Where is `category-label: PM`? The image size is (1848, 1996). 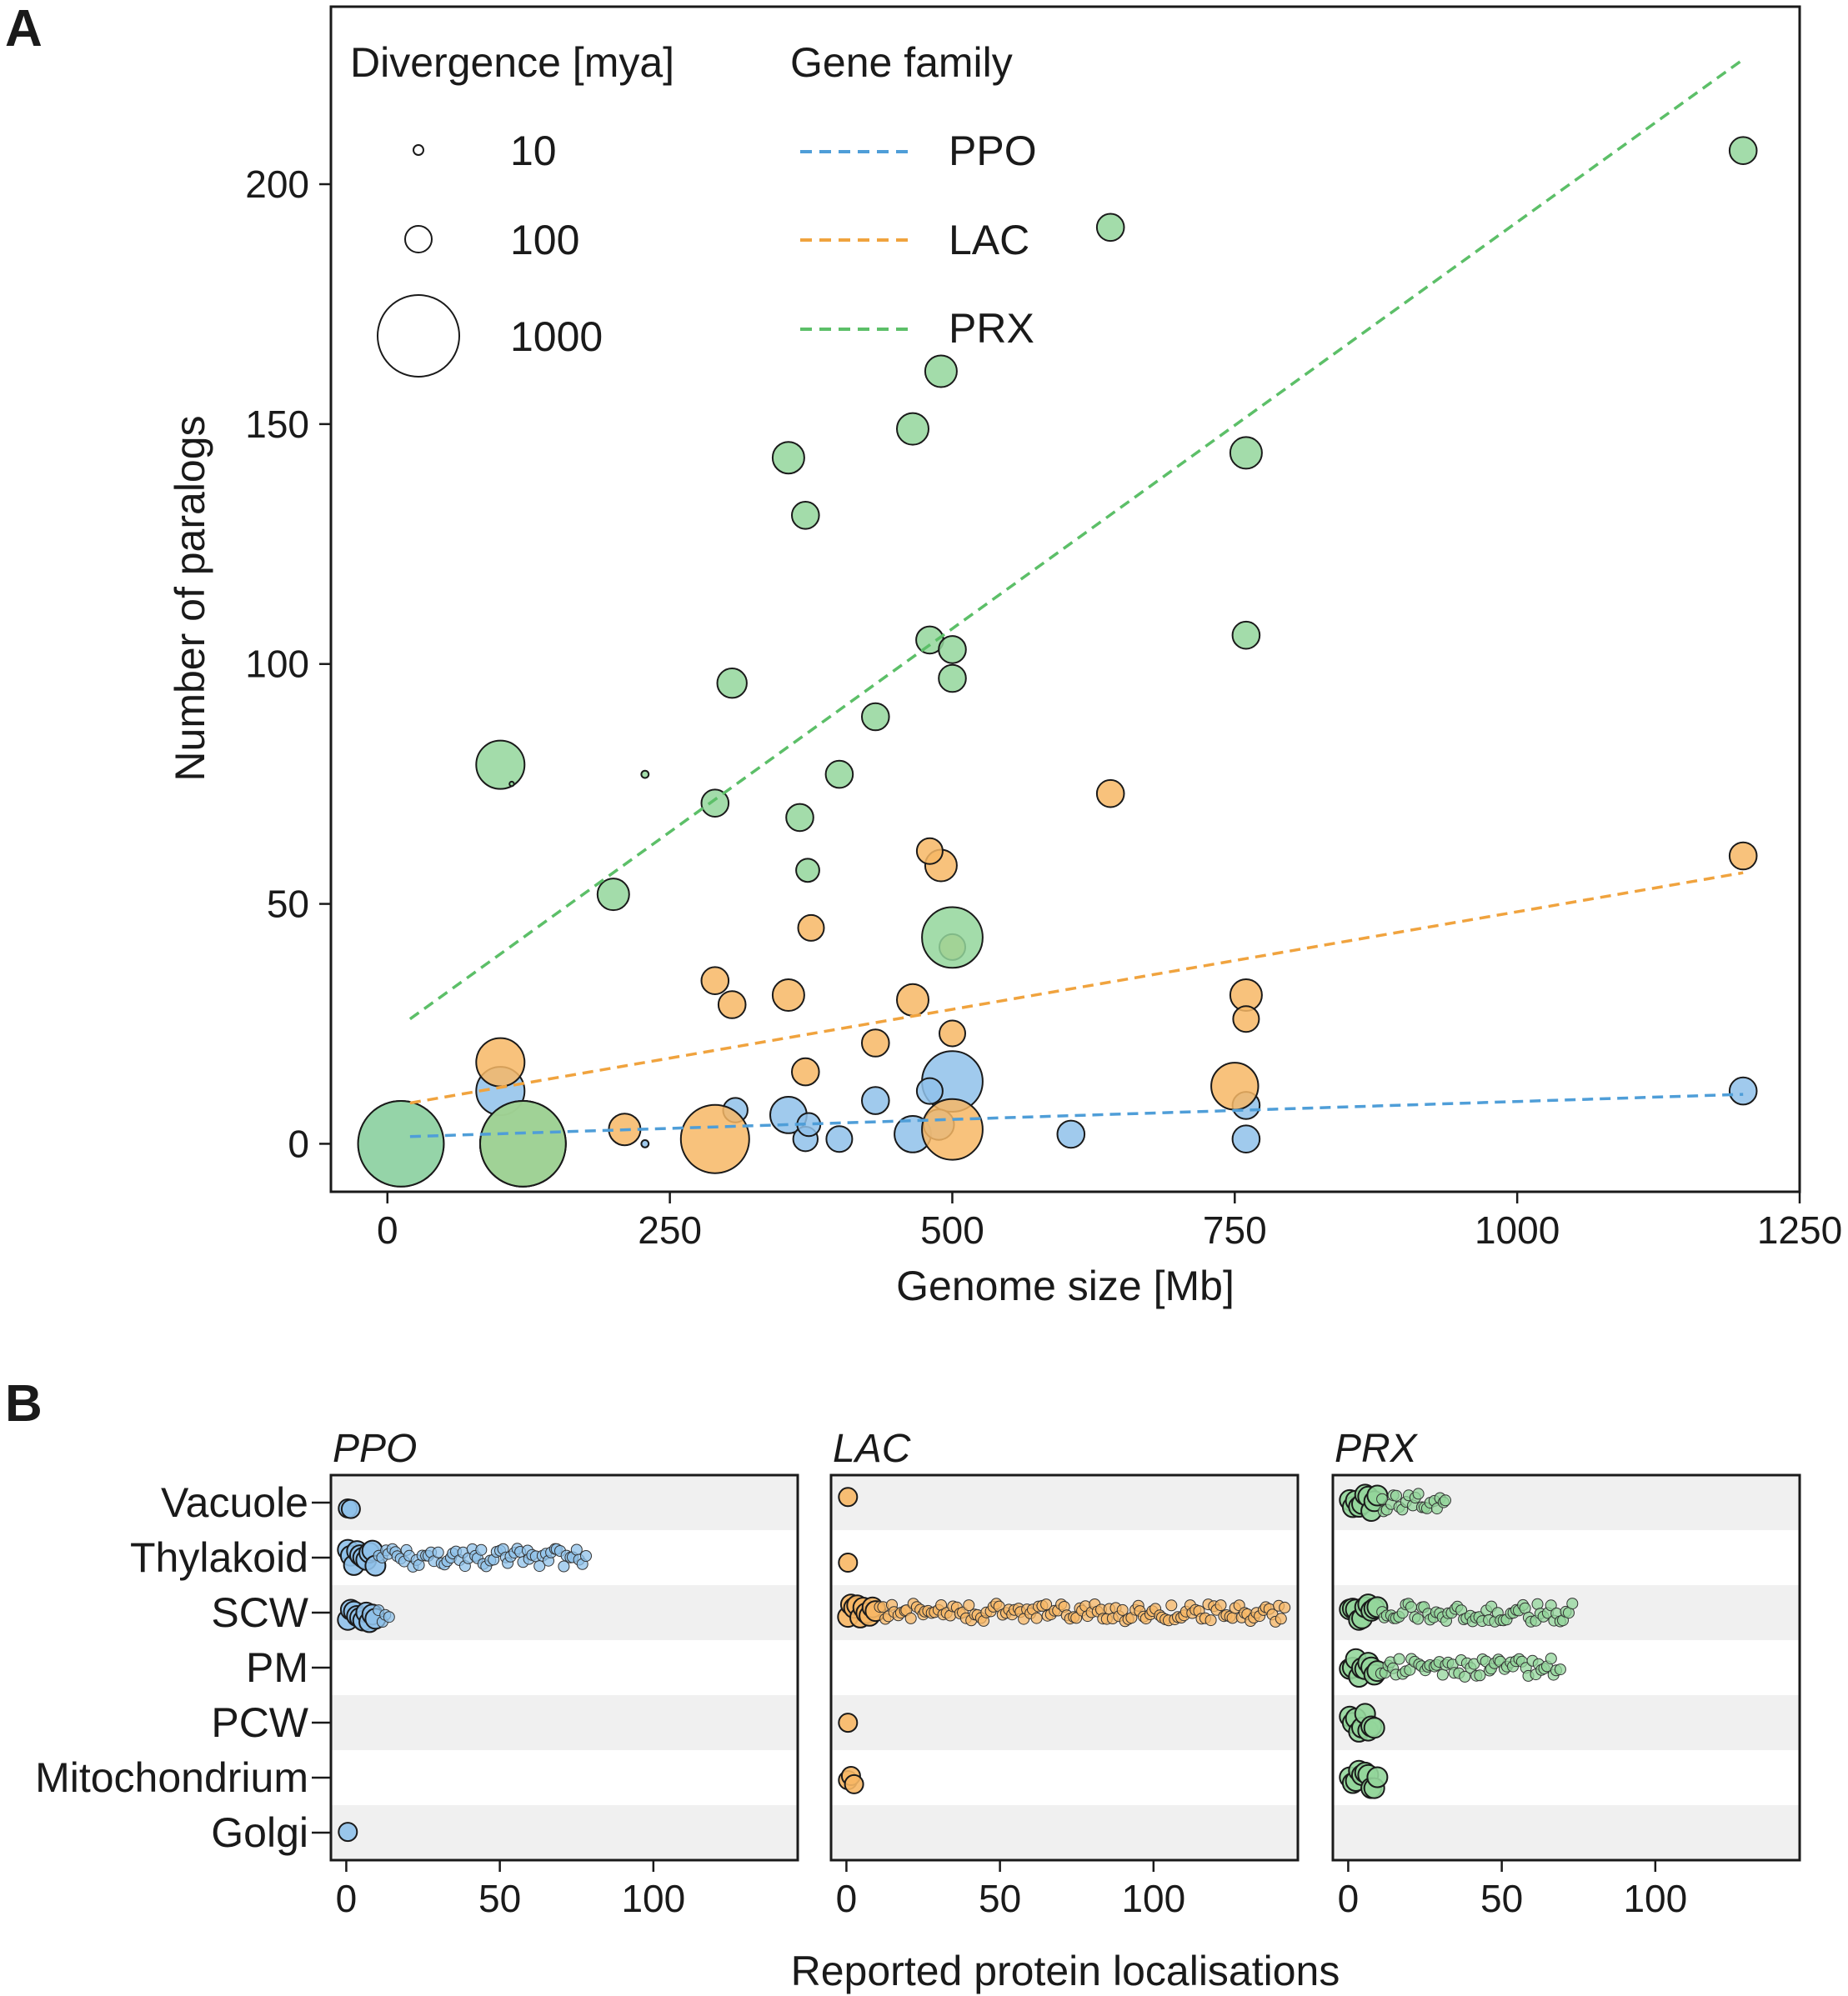
category-label: PM is located at coordinates (277, 1668).